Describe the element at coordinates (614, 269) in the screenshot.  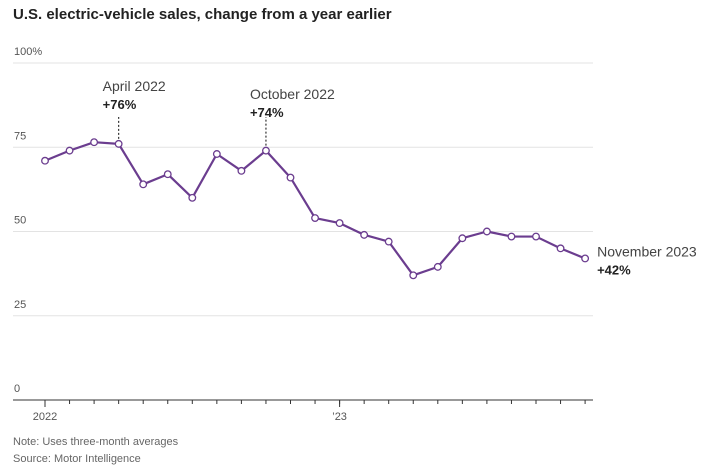
I see `annotation-value: +42%` at that location.